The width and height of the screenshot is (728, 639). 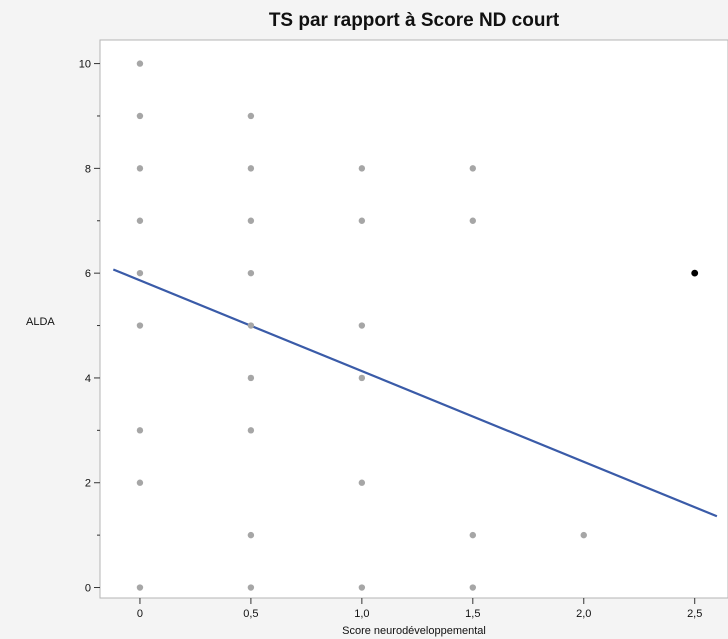 What do you see at coordinates (583, 614) in the screenshot?
I see `x-tick-label: 2,0` at bounding box center [583, 614].